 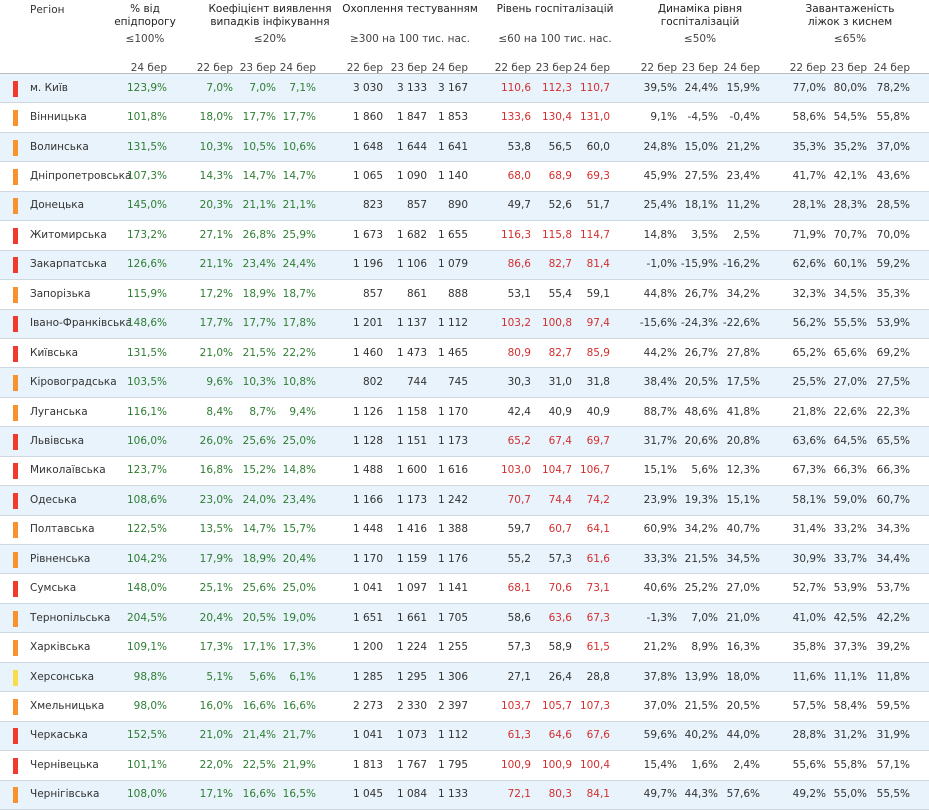 I want to click on value-cell: 60,7%, so click(x=893, y=499).